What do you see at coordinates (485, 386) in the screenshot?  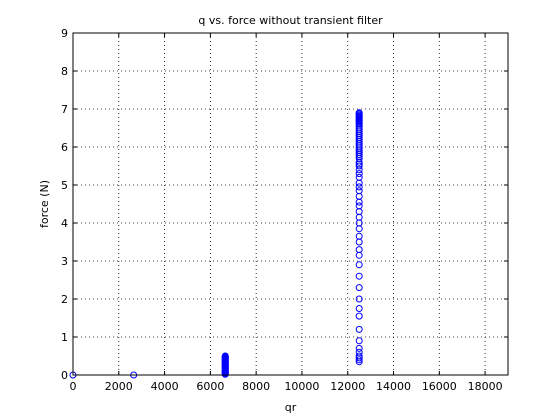 I see `x-tick-label: 18000` at bounding box center [485, 386].